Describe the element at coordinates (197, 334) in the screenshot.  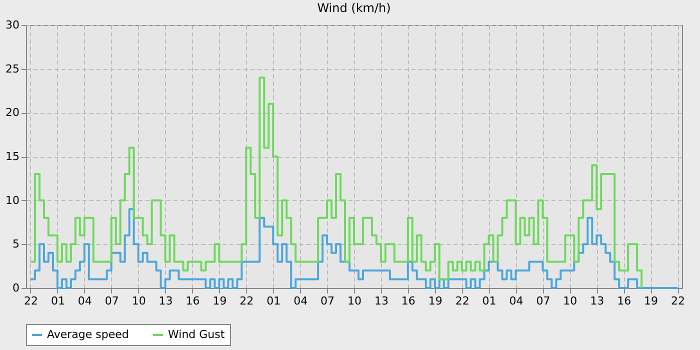
I see `legend-label: Wind Gust` at that location.